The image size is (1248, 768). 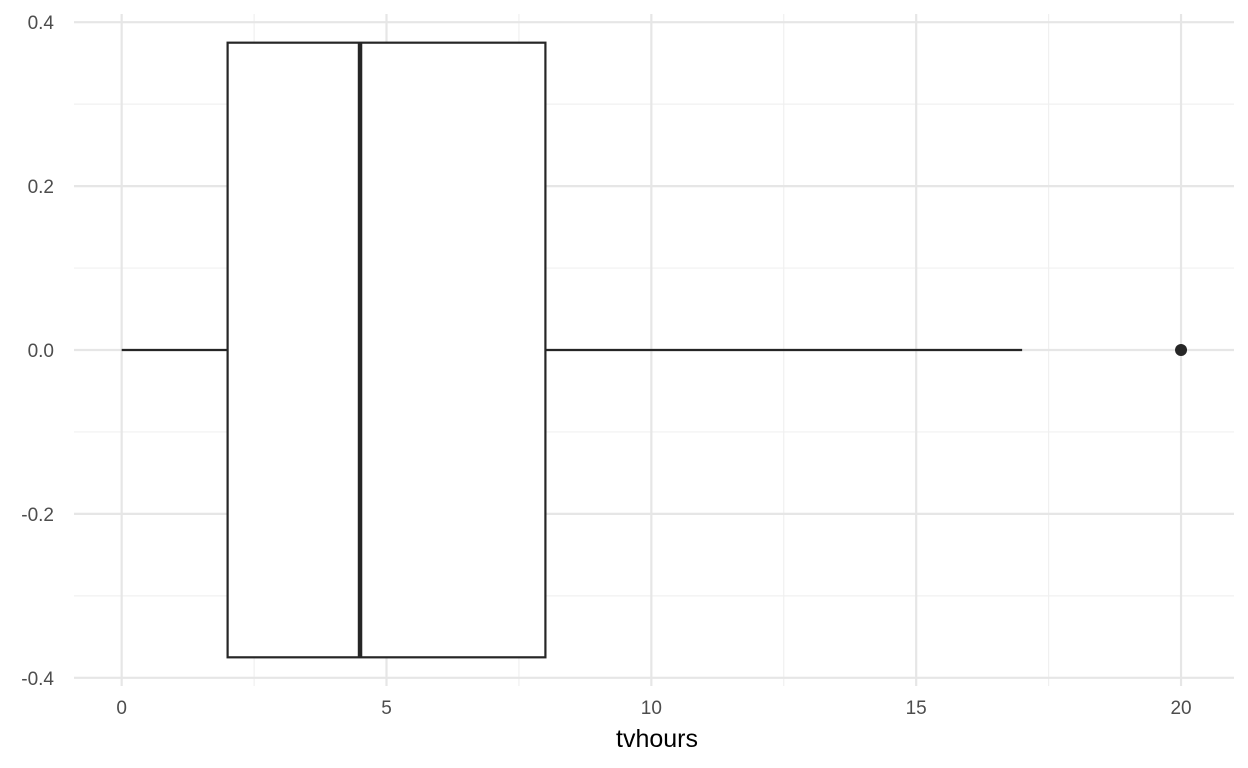 I want to click on y-tick-labels: -0.4 -0.2 0.0 0.2 0.4, so click(x=37, y=351).